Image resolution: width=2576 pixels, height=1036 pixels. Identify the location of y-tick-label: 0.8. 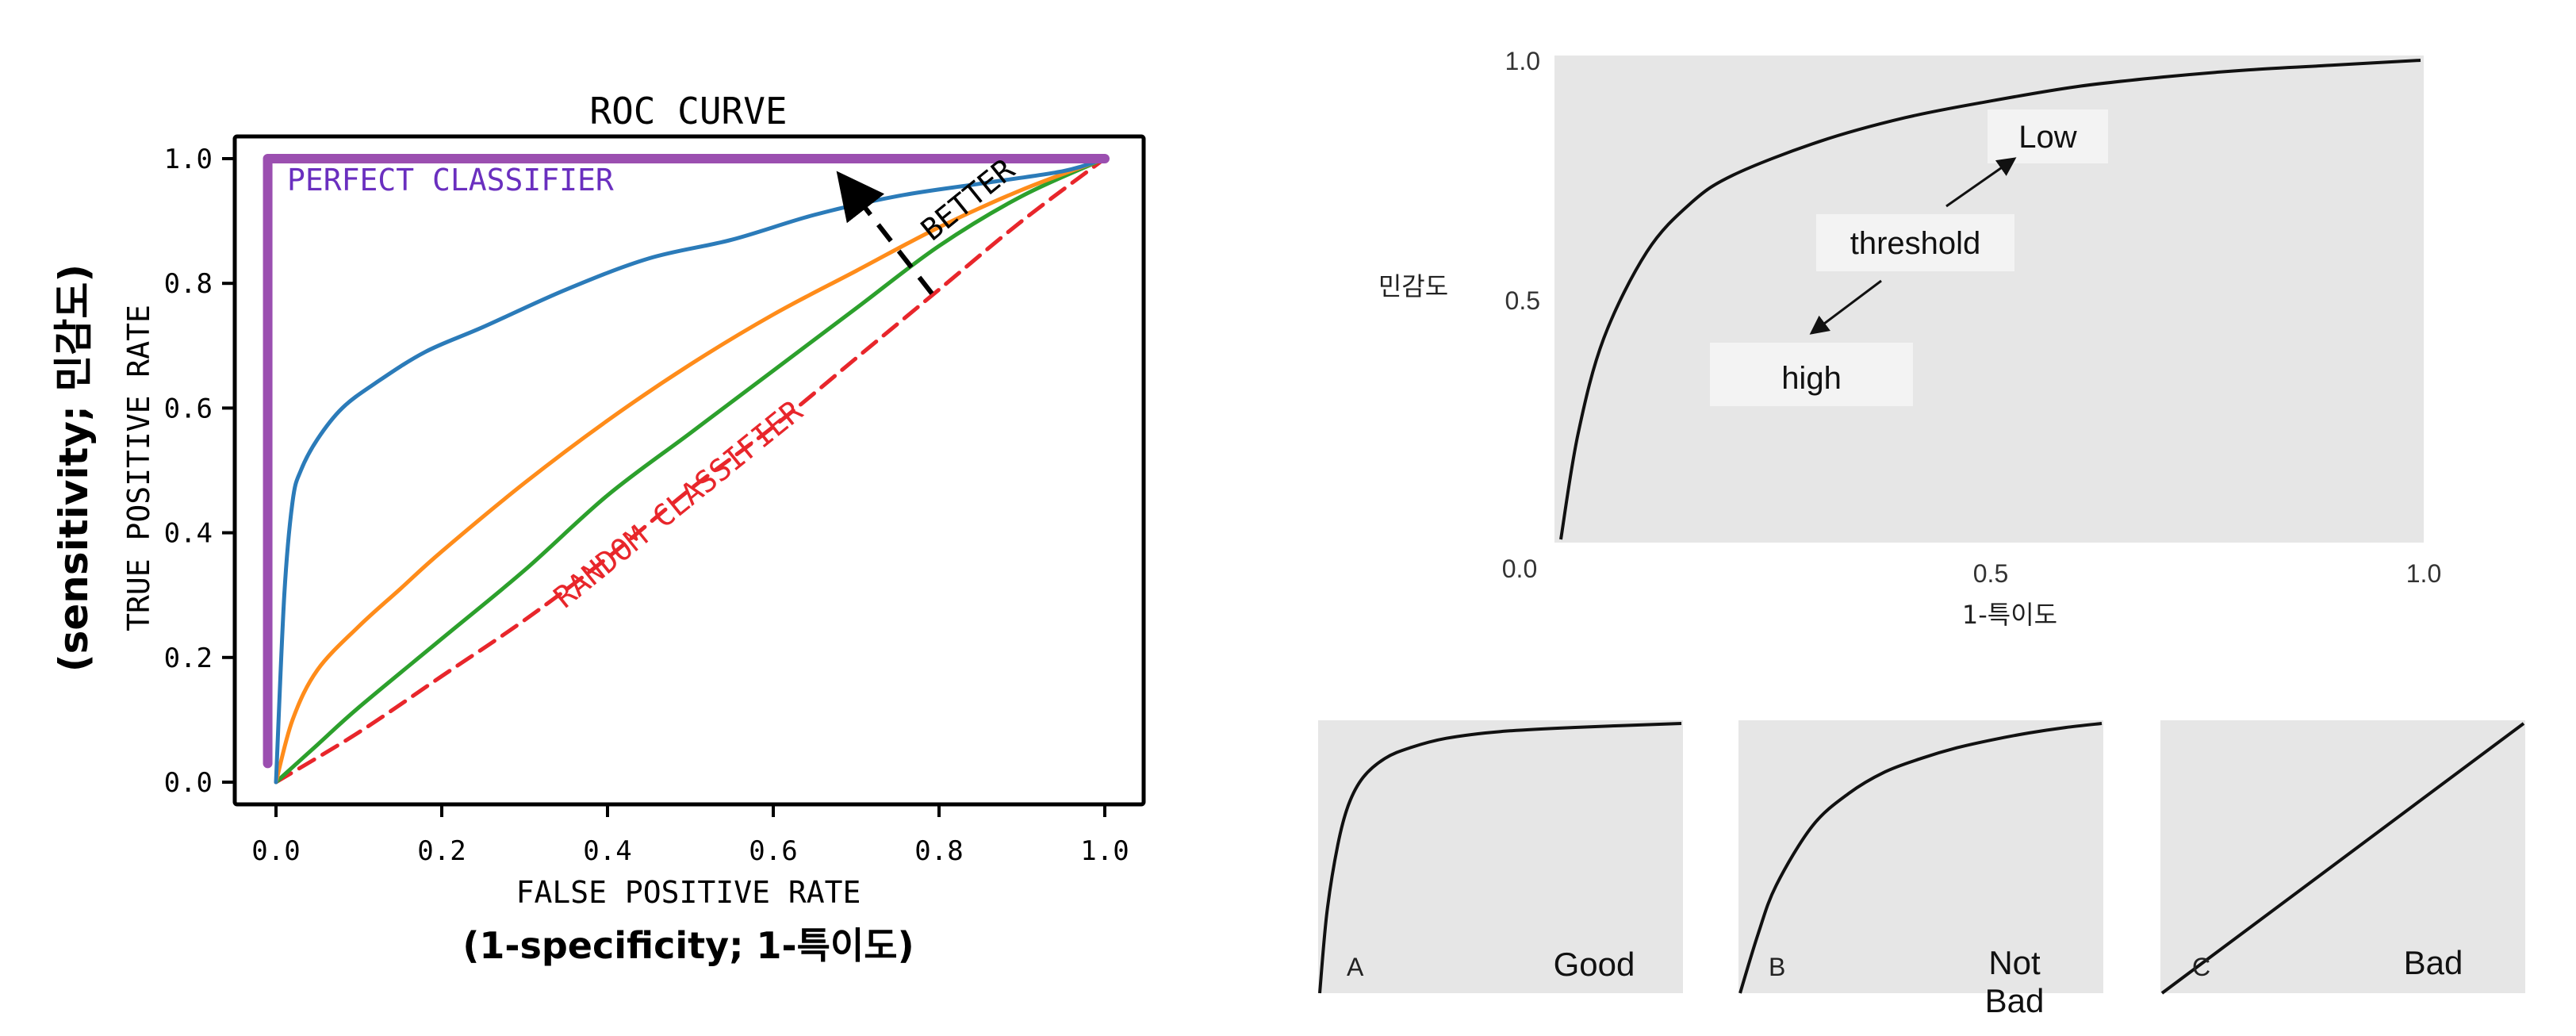
(189, 284).